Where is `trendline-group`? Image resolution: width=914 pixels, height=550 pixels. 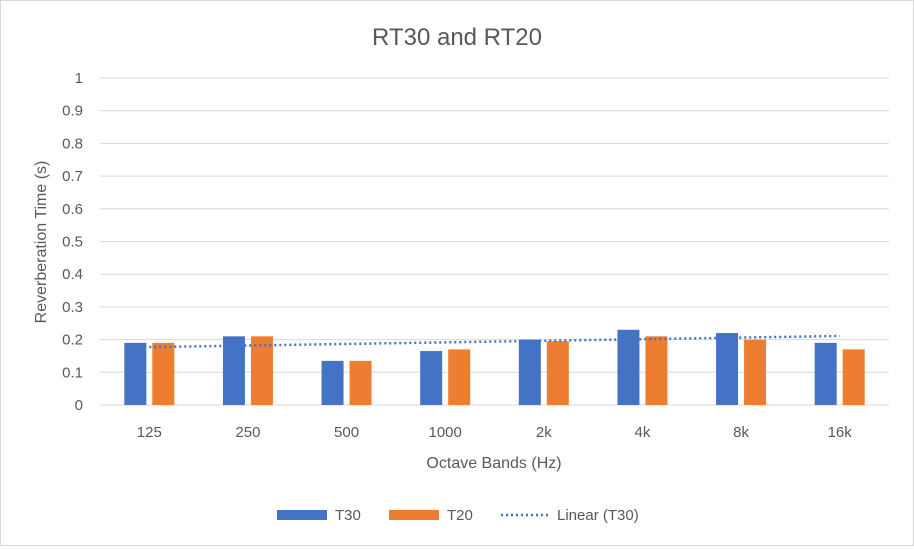 trendline-group is located at coordinates (494, 341).